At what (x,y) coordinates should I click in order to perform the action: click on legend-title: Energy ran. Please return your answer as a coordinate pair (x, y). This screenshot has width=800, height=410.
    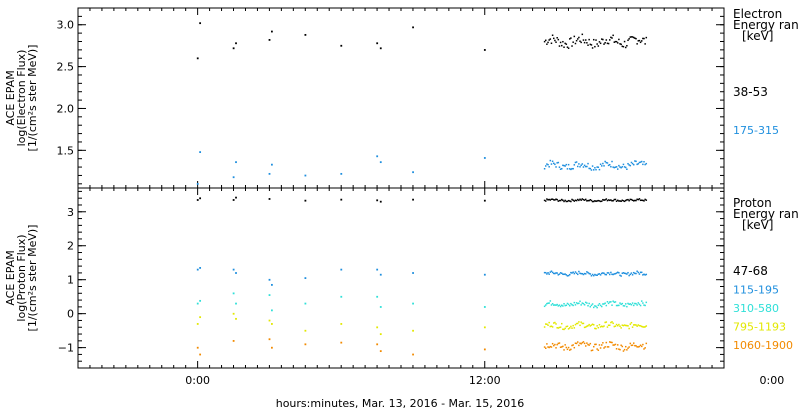
    Looking at the image, I should click on (766, 214).